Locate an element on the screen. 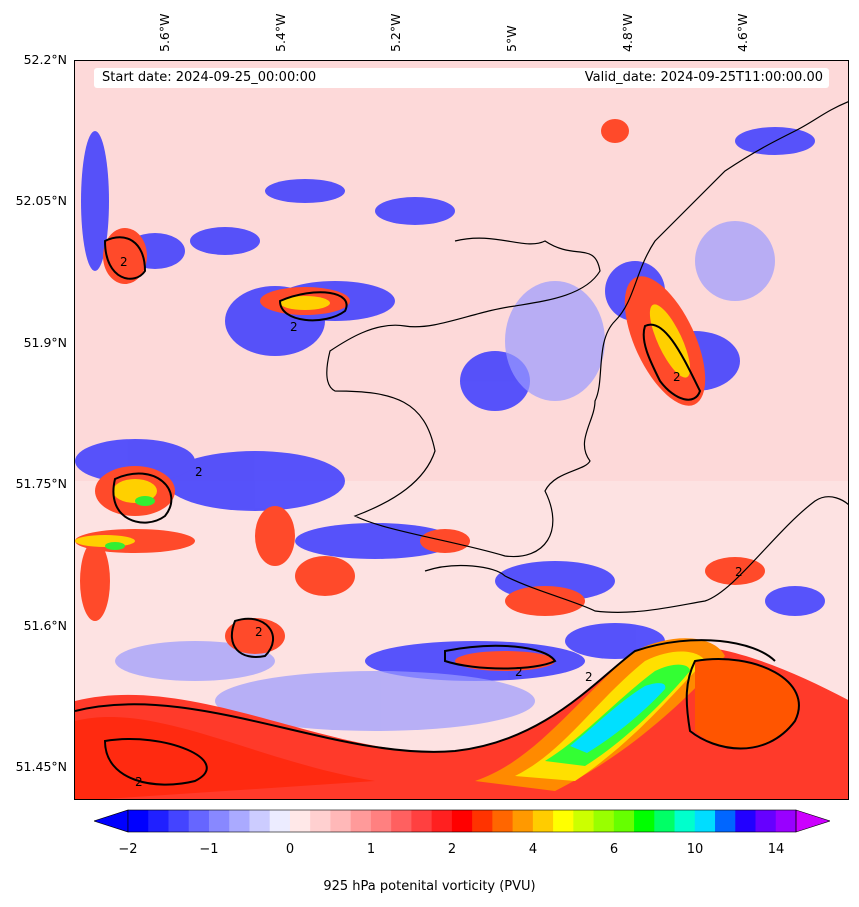  lon-label: 5.6°W is located at coordinates (164, 33).